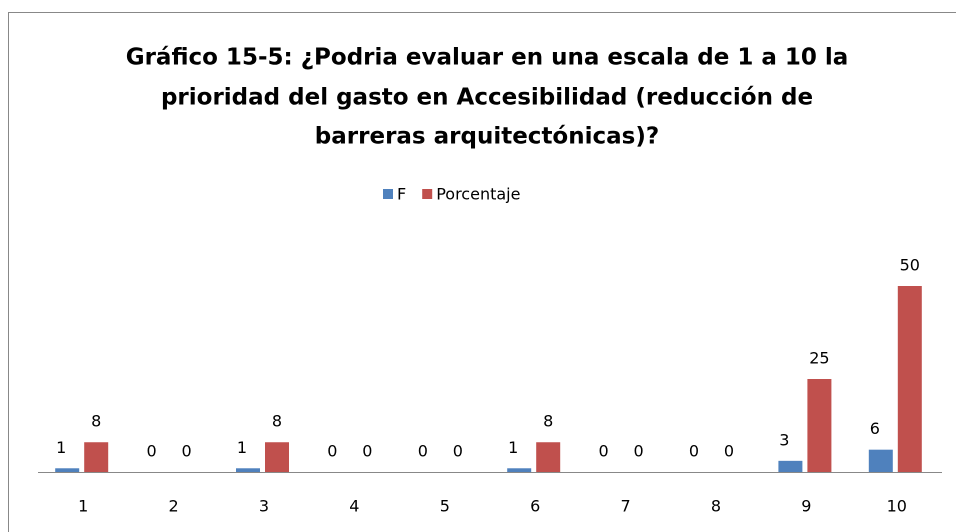 Image resolution: width=956 pixels, height=532 pixels. I want to click on data-label: 3, so click(784, 439).